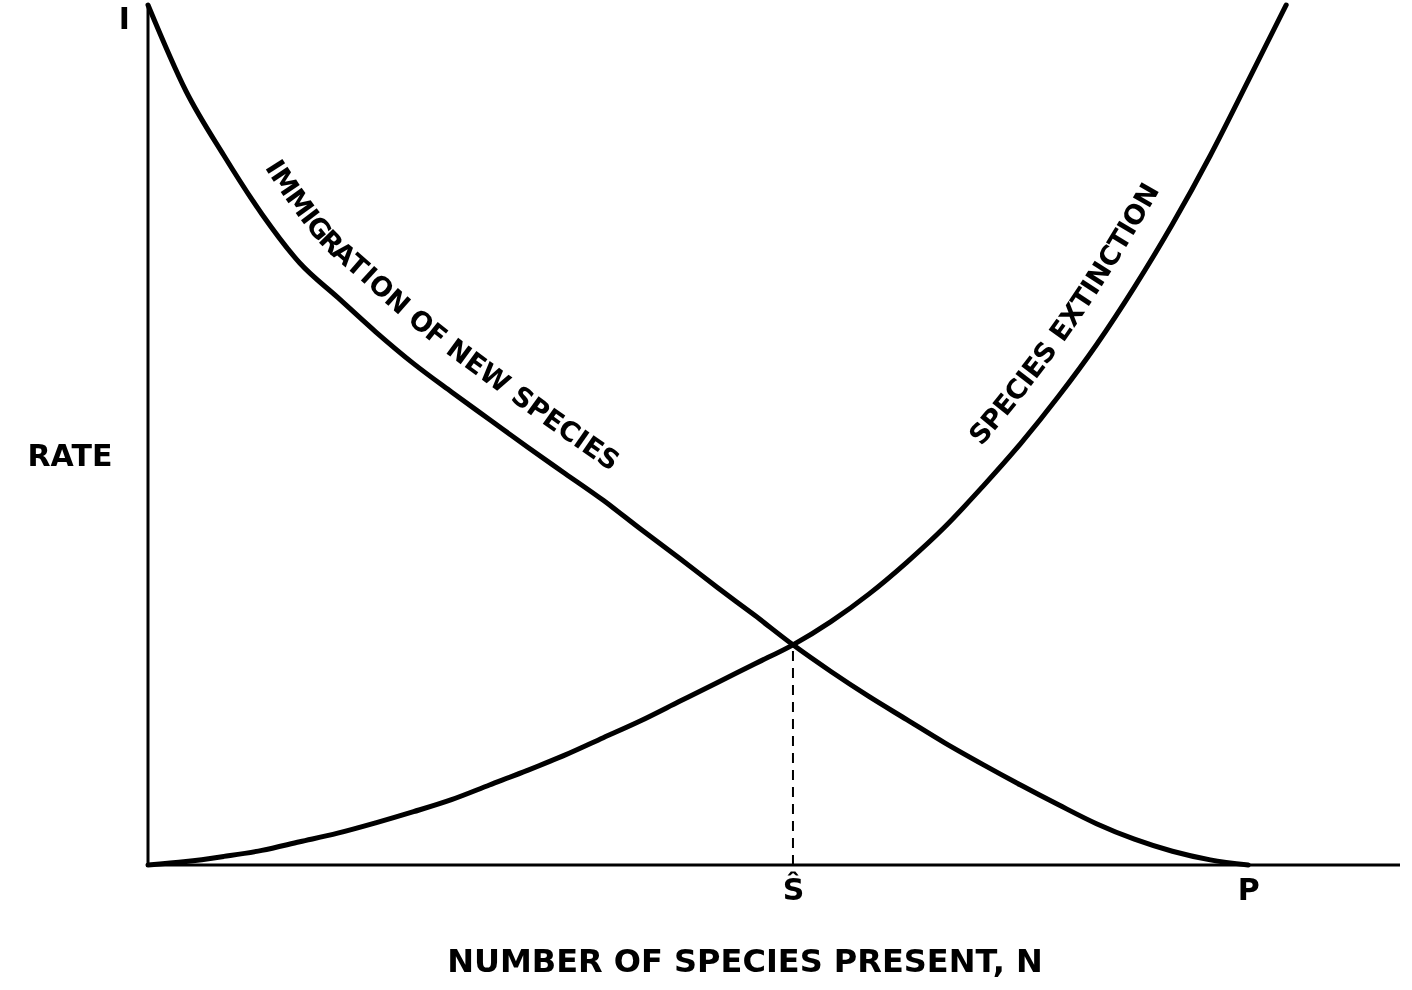 The image size is (1412, 990). I want to click on x-axis-title: NUMBER OF SPECIES PRESENT, N, so click(745, 961).